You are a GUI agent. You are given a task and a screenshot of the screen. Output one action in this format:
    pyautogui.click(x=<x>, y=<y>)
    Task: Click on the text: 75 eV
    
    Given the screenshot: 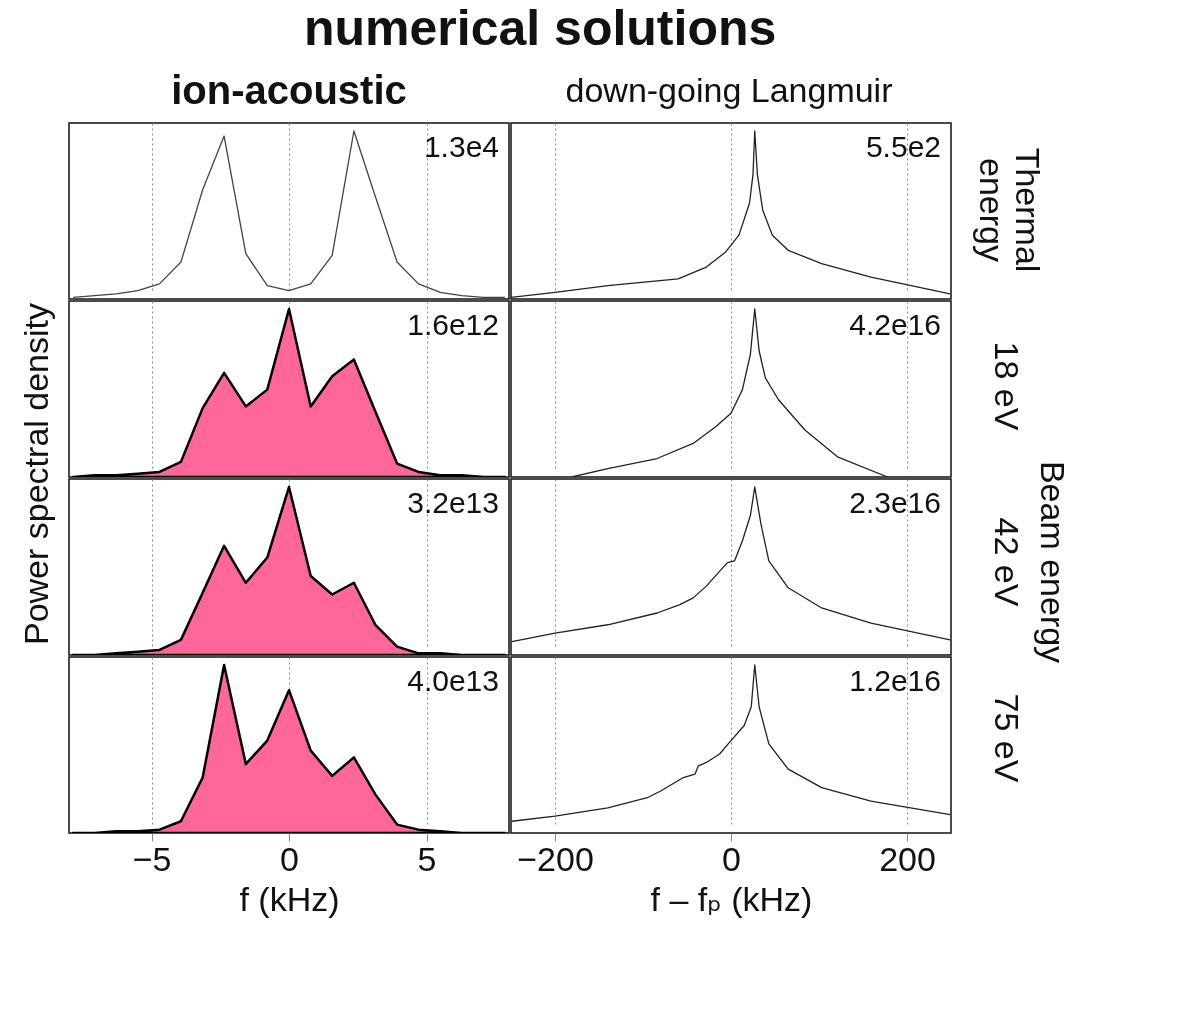 What is the action you would take?
    pyautogui.click(x=1007, y=738)
    